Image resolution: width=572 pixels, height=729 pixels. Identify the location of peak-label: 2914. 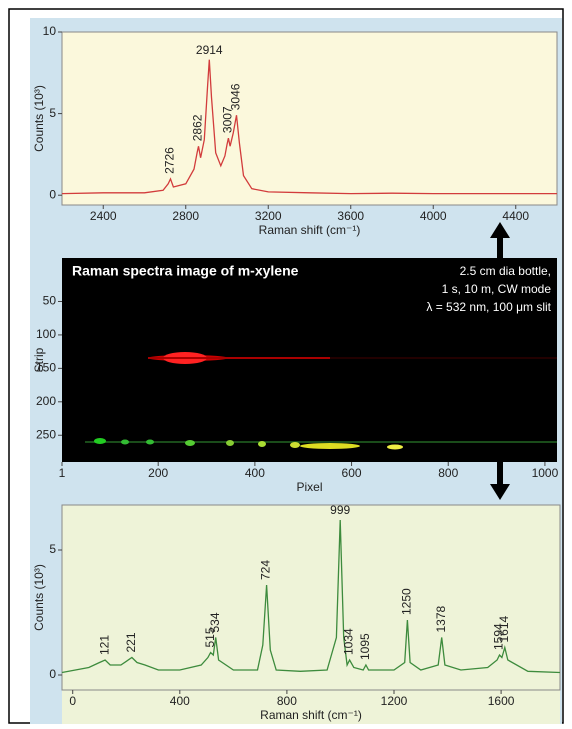
(209, 50).